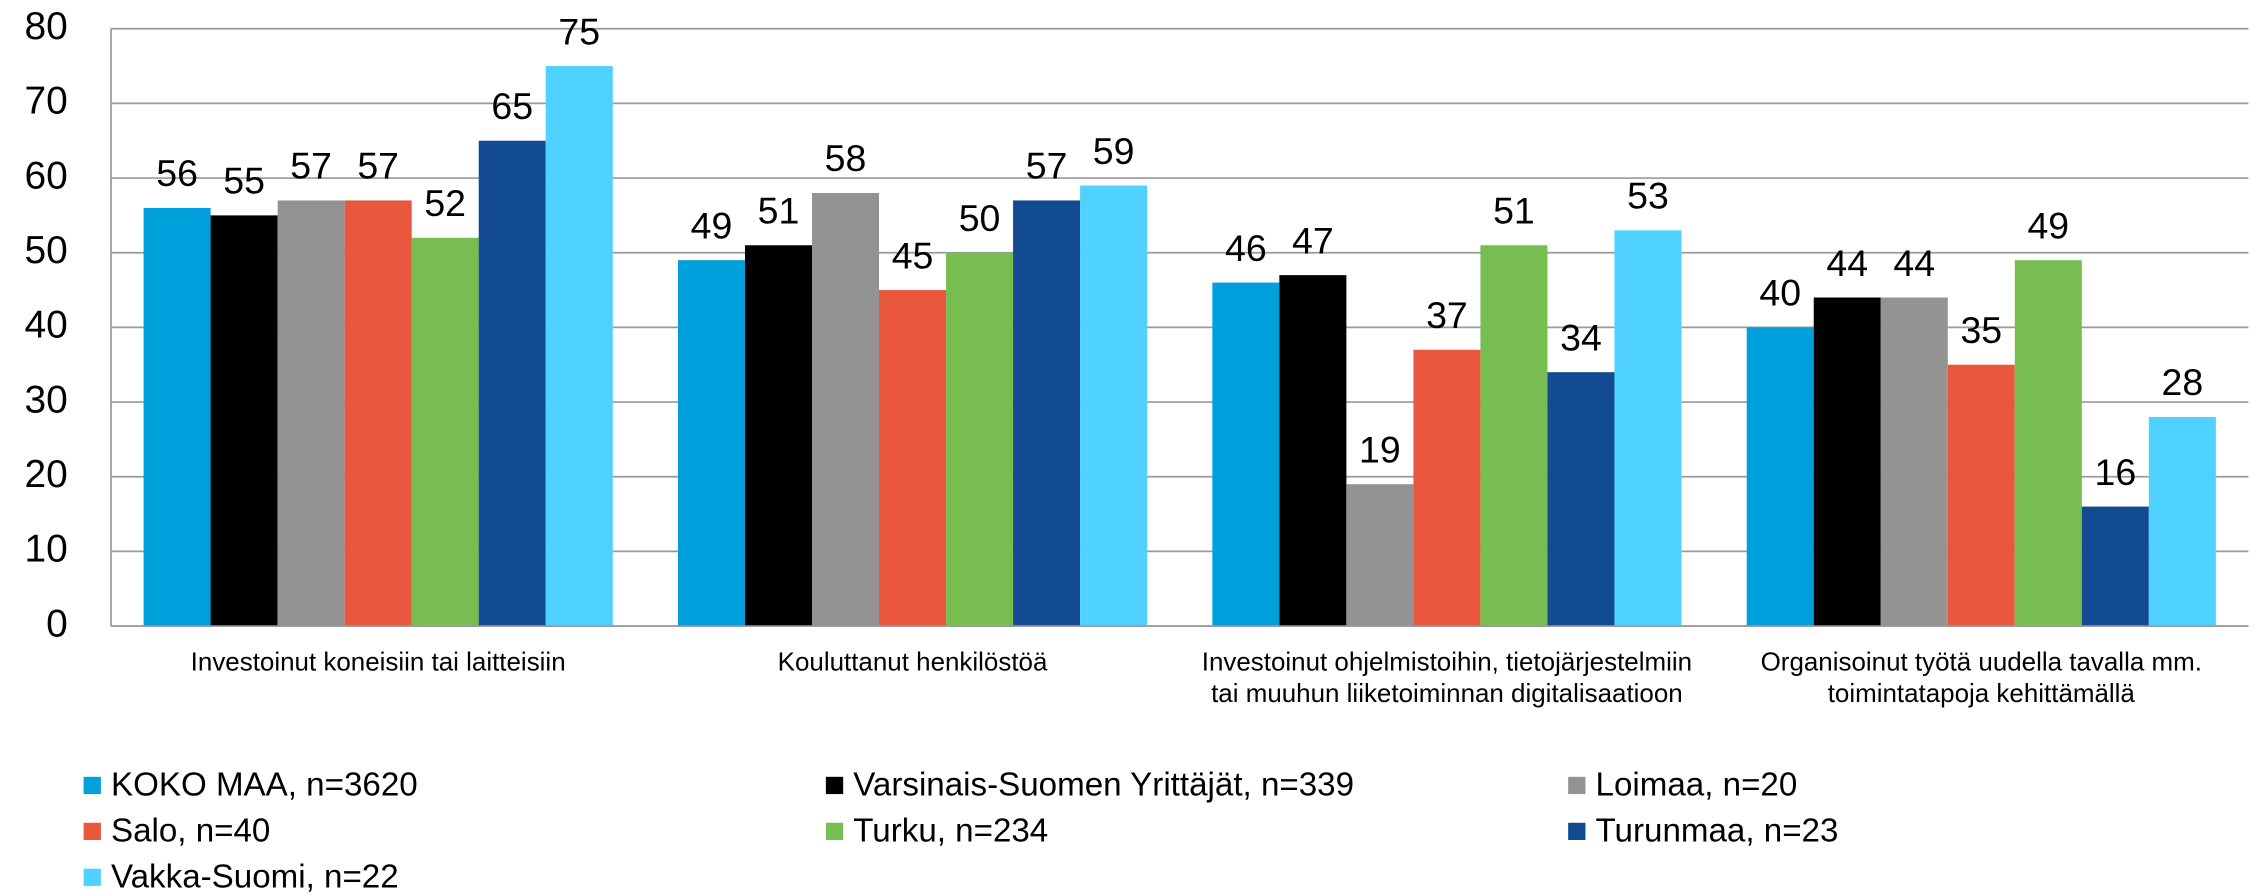 Image resolution: width=2260 pixels, height=896 pixels. Describe the element at coordinates (980, 218) in the screenshot. I see `data-label: 50` at that location.